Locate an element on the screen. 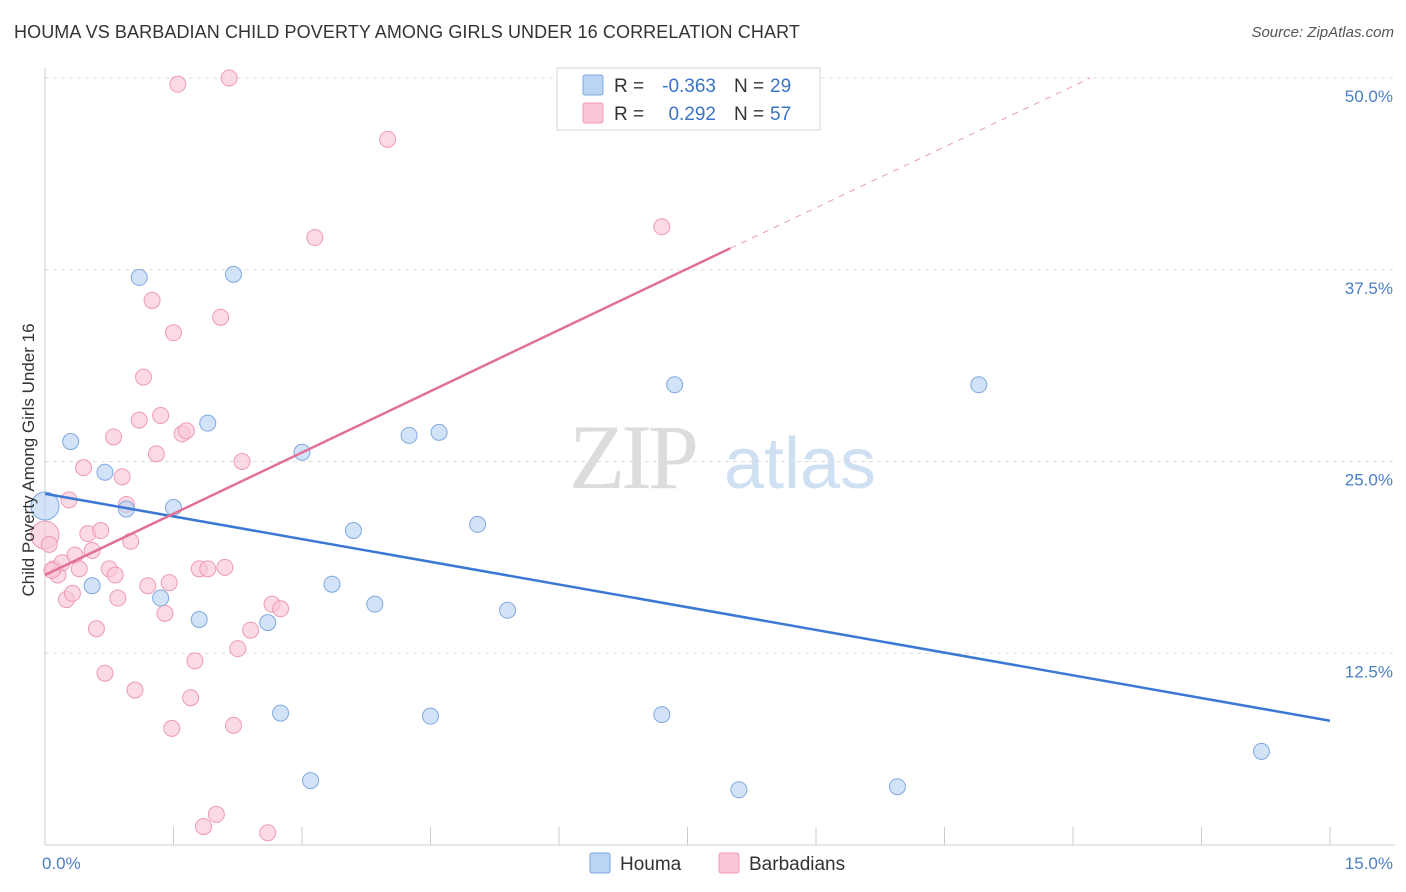  y-tick-label-1: 25.0% is located at coordinates (1369, 480).